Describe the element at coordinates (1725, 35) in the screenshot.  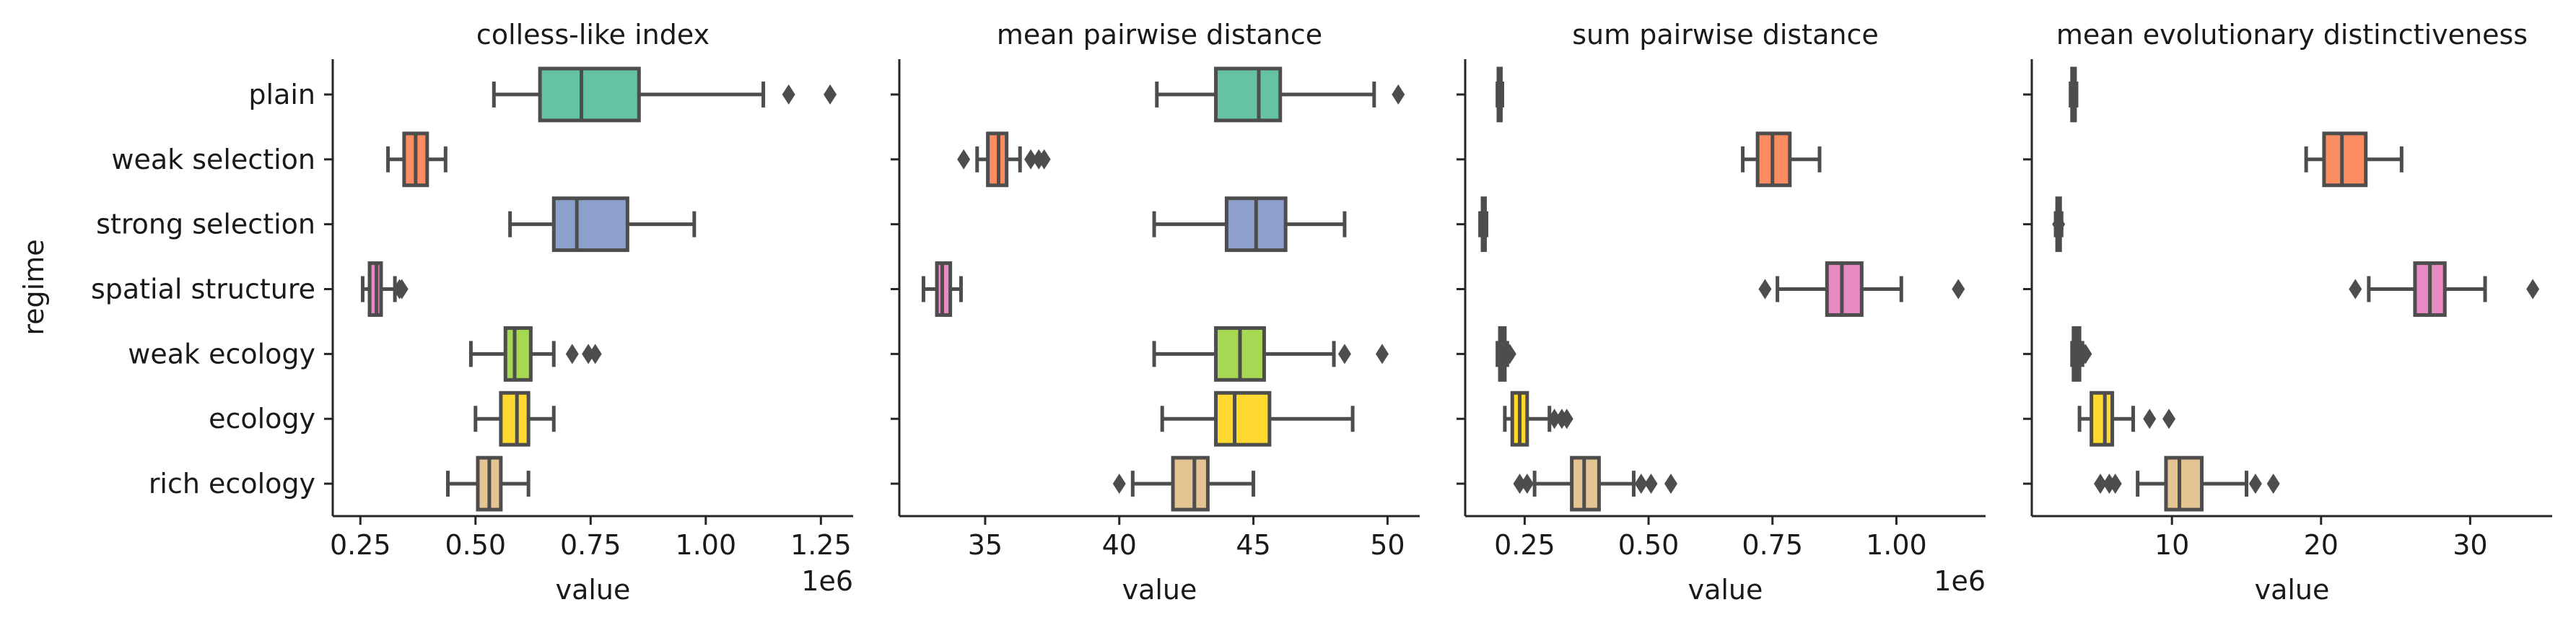
I see `panel-title: sum pairwise distance` at that location.